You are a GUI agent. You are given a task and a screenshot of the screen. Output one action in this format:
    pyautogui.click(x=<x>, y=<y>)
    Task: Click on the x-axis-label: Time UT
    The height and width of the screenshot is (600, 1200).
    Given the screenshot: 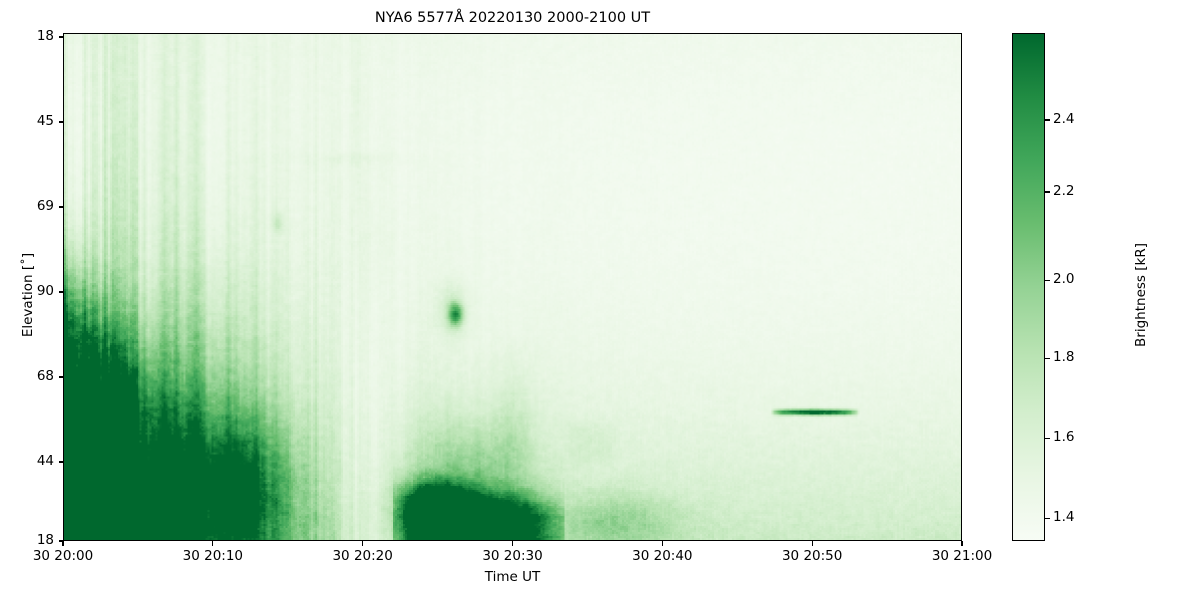 What is the action you would take?
    pyautogui.click(x=512, y=577)
    